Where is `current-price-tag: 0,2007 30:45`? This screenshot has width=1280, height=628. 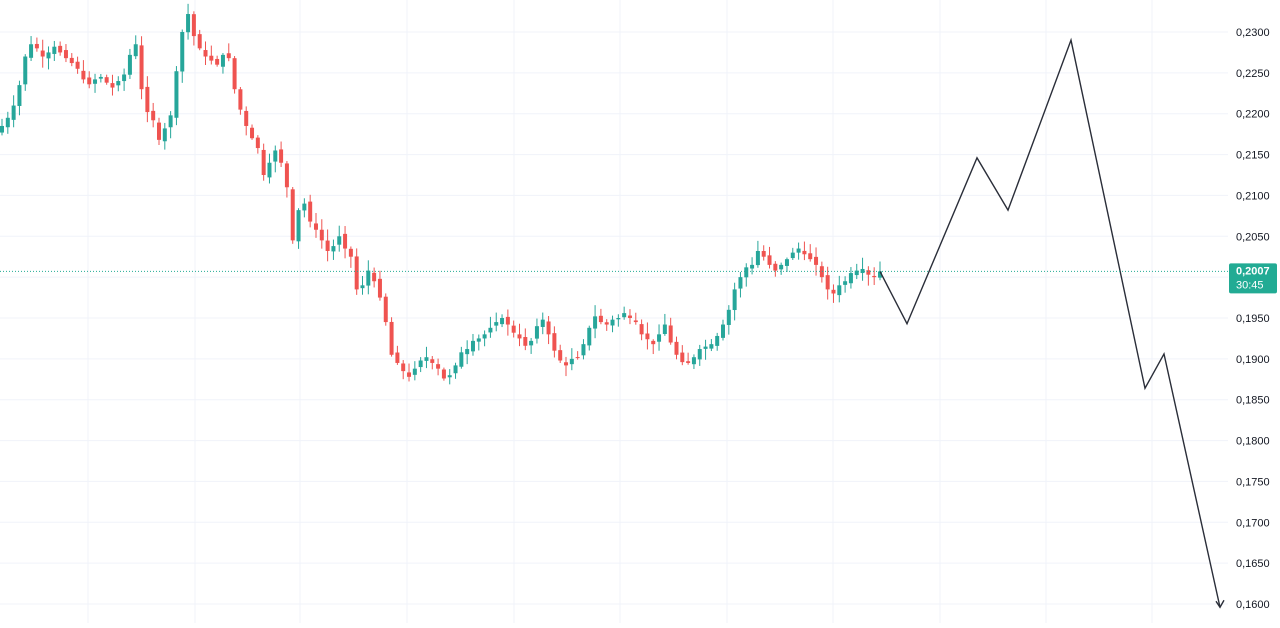
current-price-tag: 0,2007 30:45 is located at coordinates (1253, 278).